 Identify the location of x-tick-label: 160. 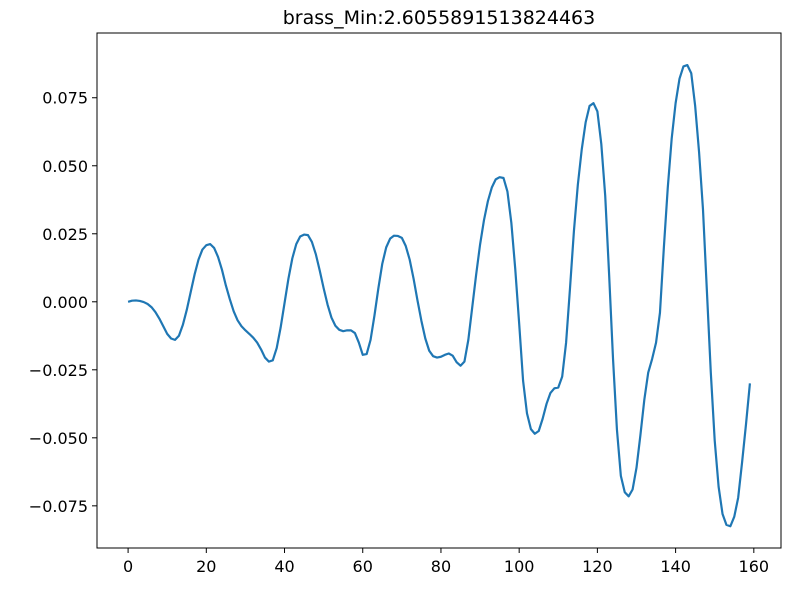
(754, 566).